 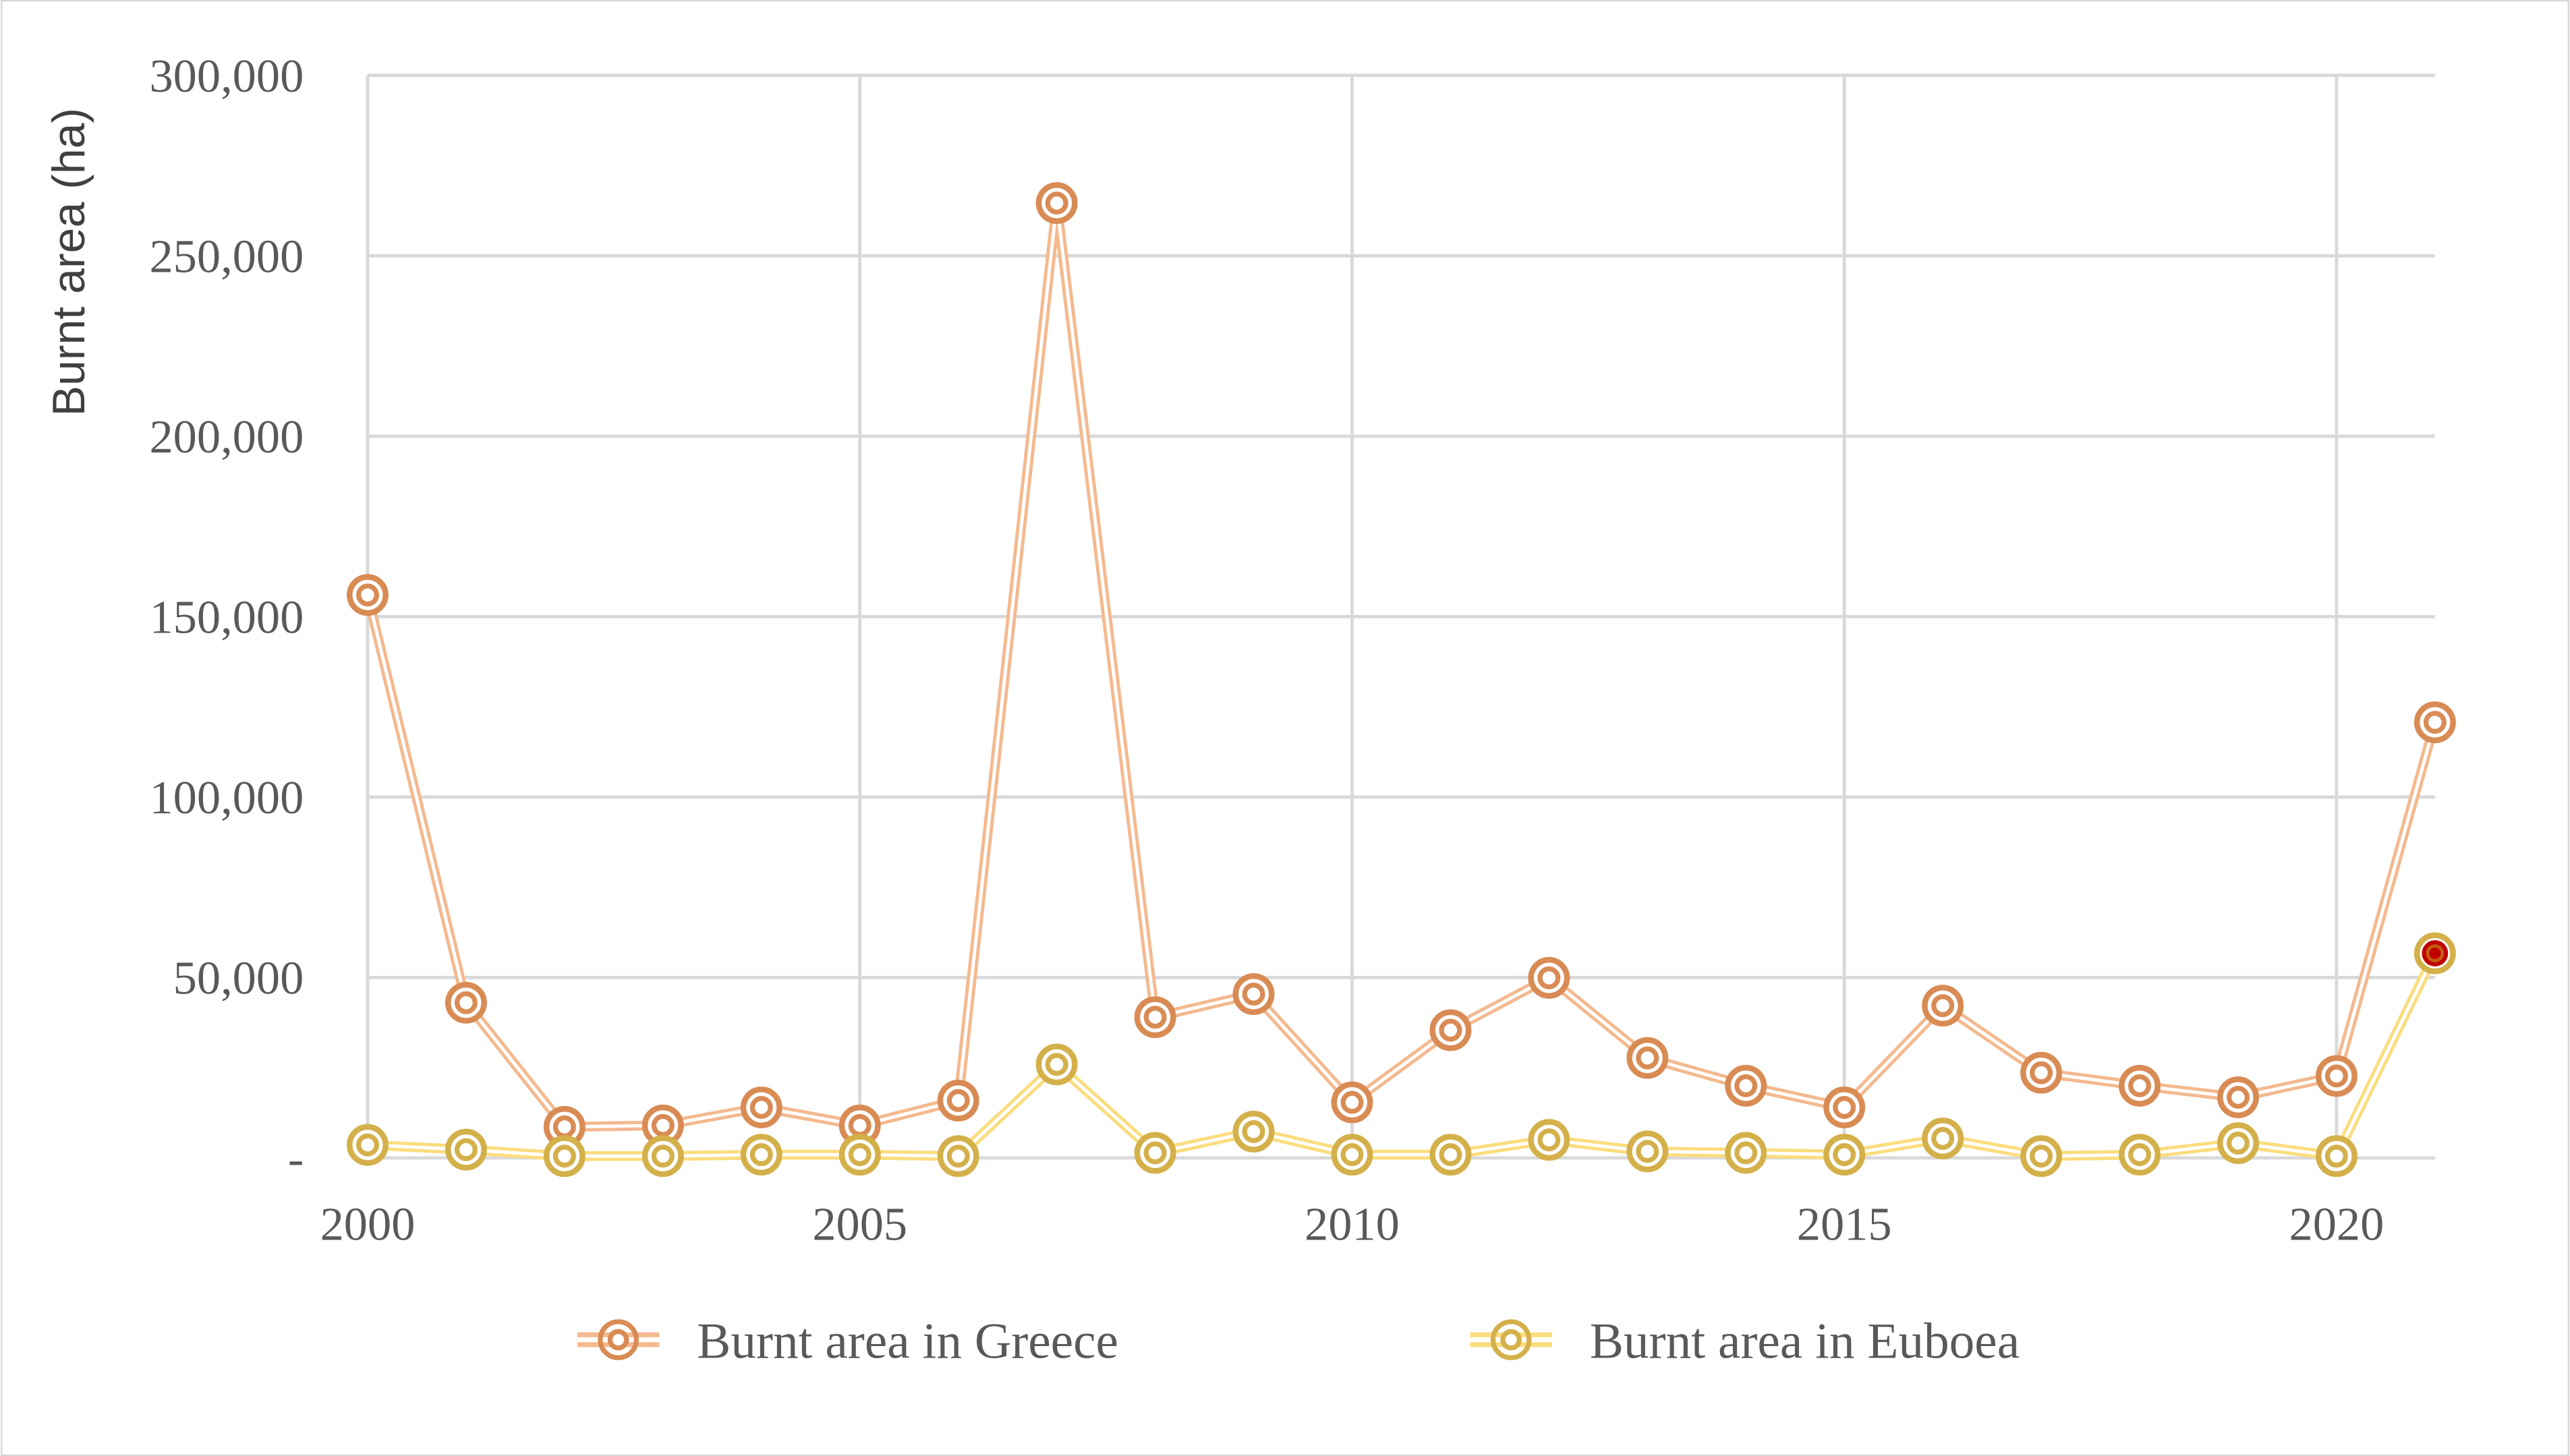 I want to click on legend-label: Burnt area in Euboea, so click(x=1805, y=1341).